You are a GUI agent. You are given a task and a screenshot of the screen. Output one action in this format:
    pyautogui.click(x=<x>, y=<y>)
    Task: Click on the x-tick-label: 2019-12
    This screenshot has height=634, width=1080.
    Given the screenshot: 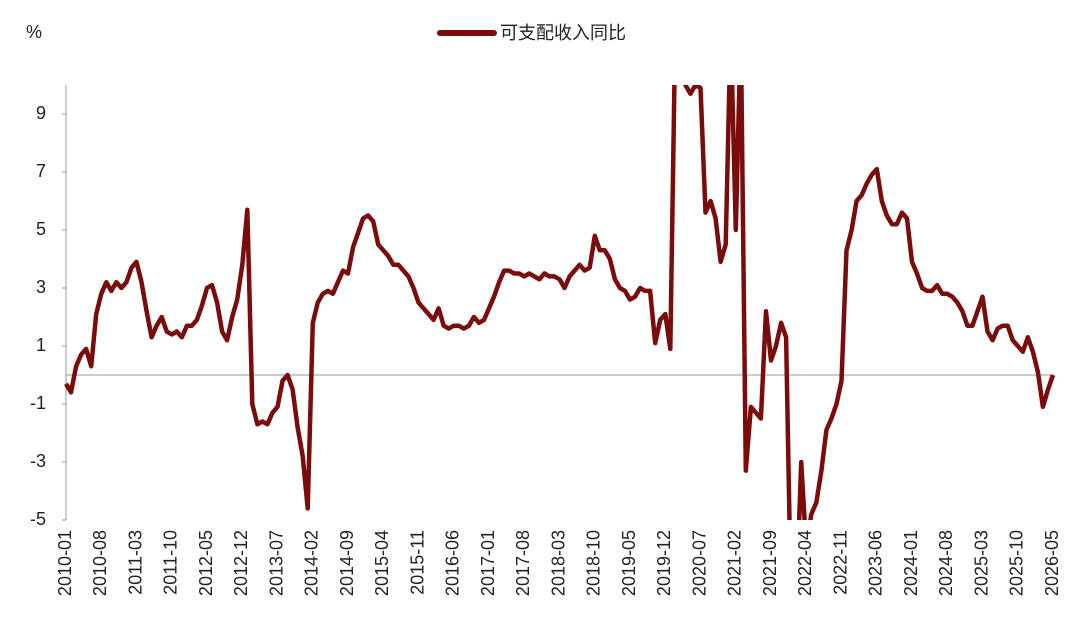 What is the action you would take?
    pyautogui.click(x=664, y=563)
    